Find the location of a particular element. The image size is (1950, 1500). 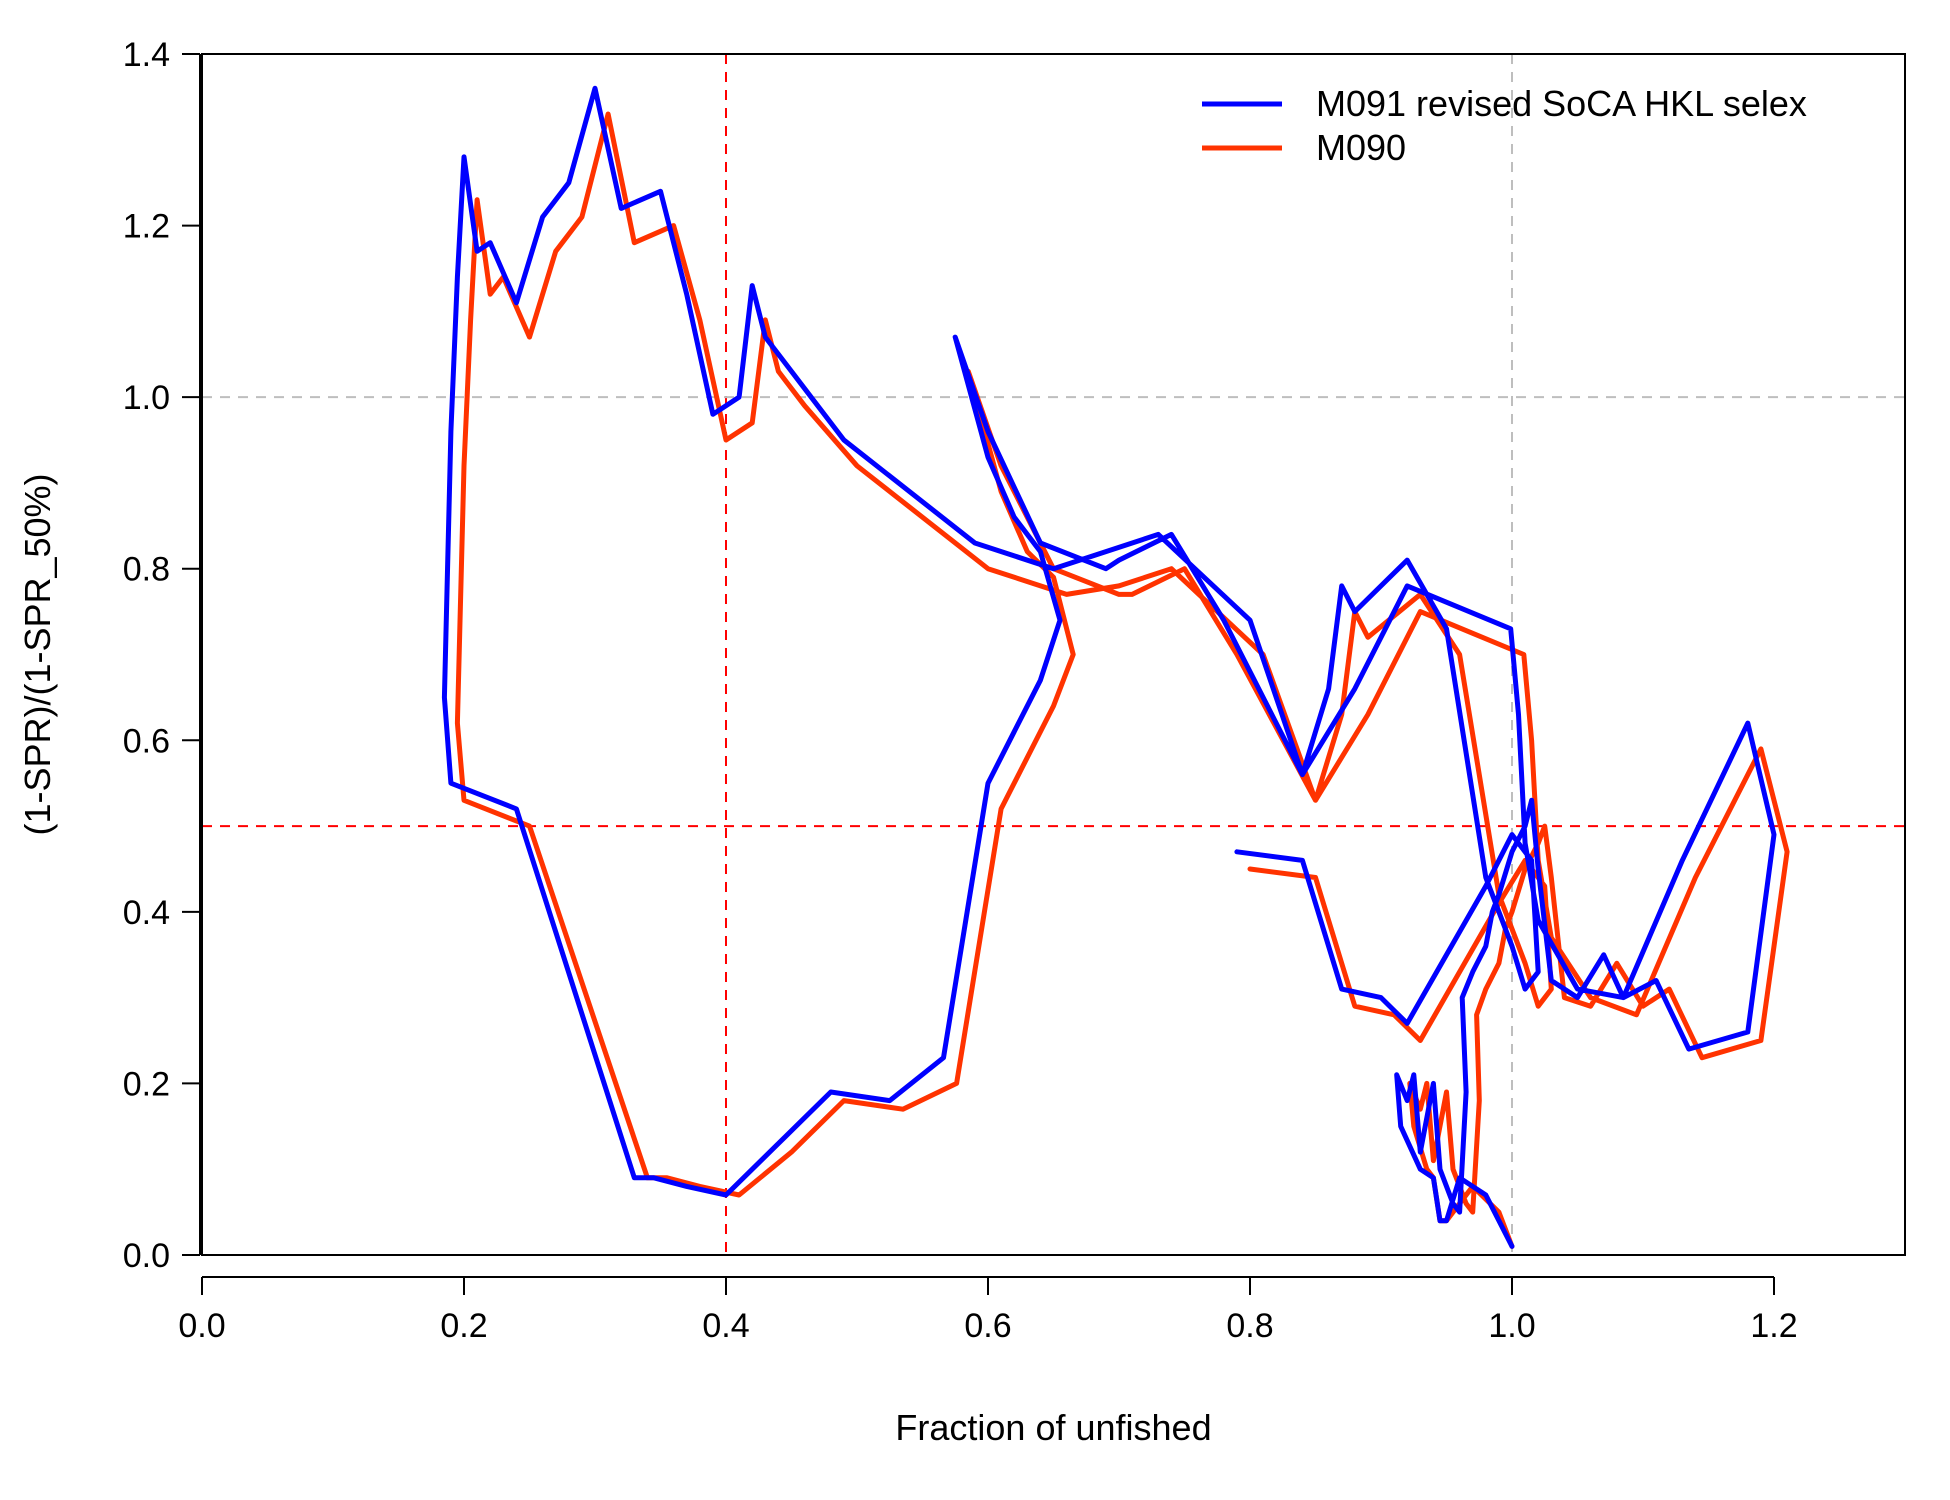

legend-label-0: M091 revised SoCA HKL selex is located at coordinates (1561, 103).